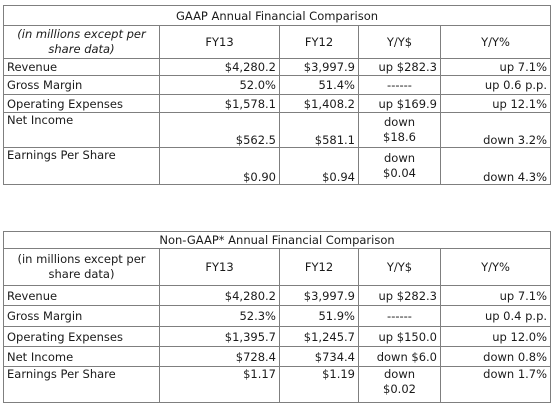 The width and height of the screenshot is (554, 413). I want to click on cell-yy-percent: down 1.7%, so click(495, 384).